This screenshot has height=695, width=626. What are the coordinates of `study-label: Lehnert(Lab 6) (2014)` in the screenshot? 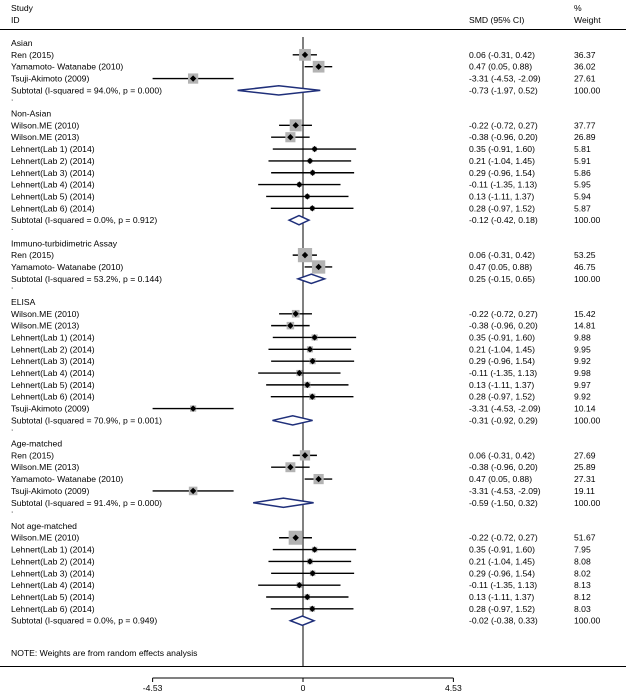 It's located at (53, 397).